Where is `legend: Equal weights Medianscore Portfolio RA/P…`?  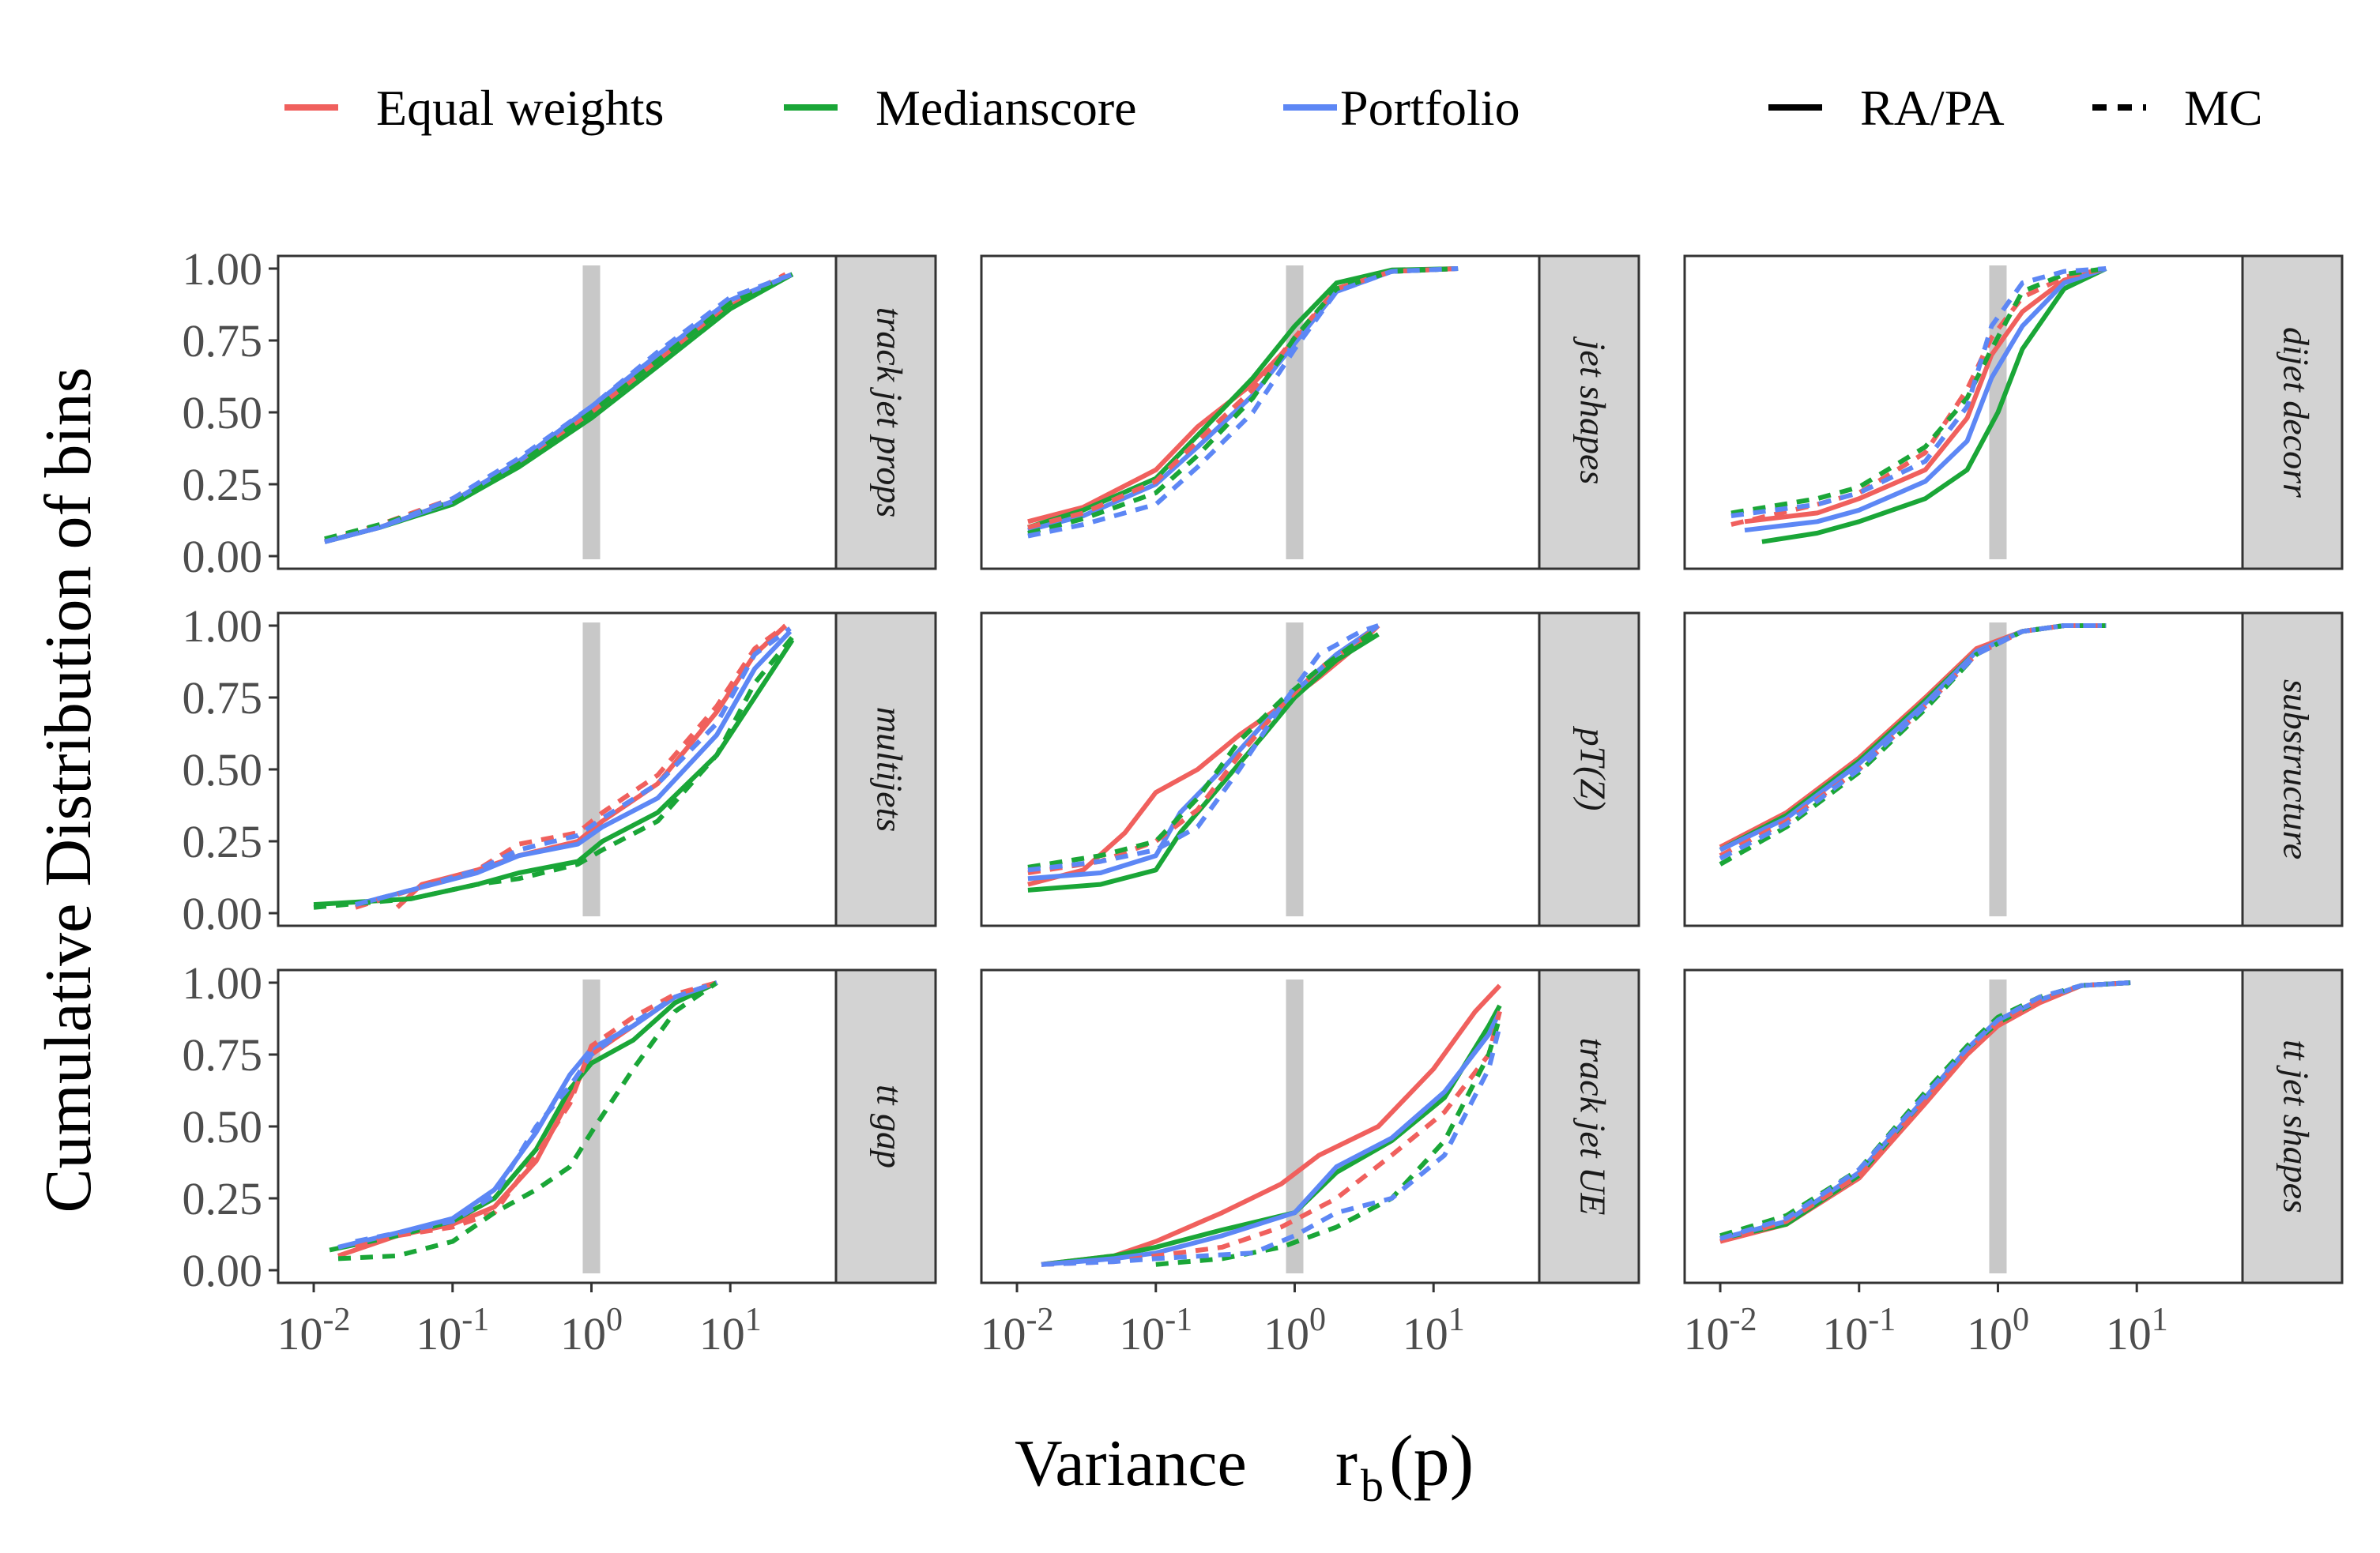 legend: Equal weights Medianscore Portfolio RA/P… is located at coordinates (1273, 108).